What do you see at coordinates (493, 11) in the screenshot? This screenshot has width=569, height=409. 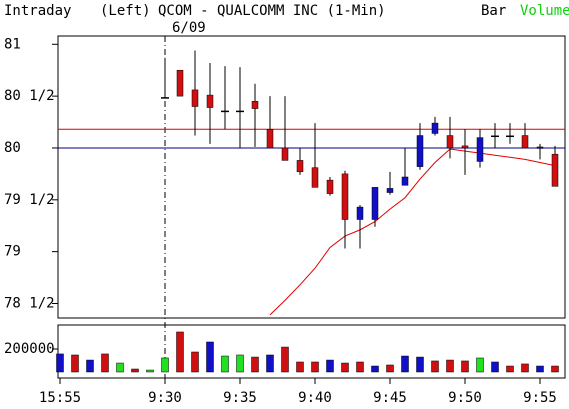 I see `style-label: Bar` at bounding box center [493, 11].